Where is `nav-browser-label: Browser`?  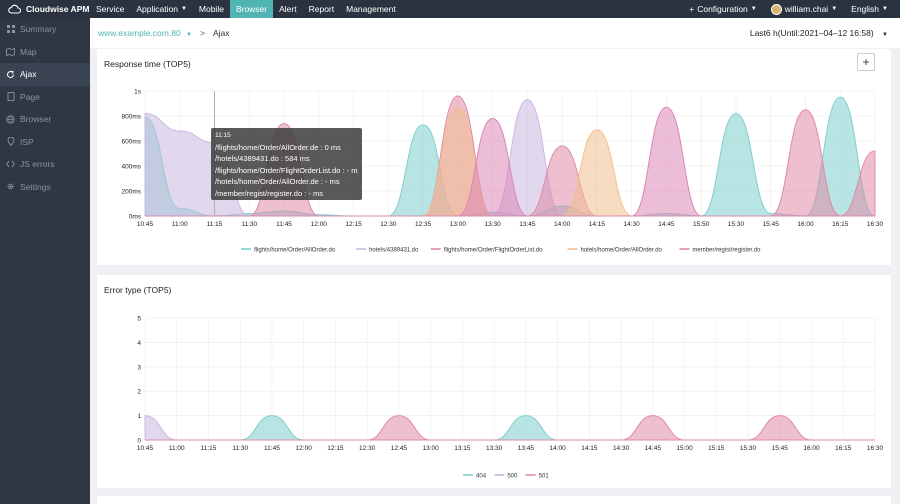
nav-browser-label: Browser is located at coordinates (251, 9).